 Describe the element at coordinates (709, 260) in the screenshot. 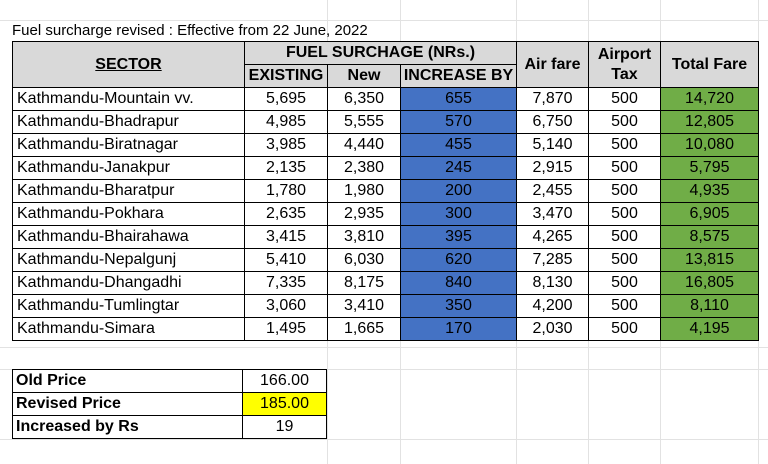

I see `total-fare-cell: 13,815` at that location.